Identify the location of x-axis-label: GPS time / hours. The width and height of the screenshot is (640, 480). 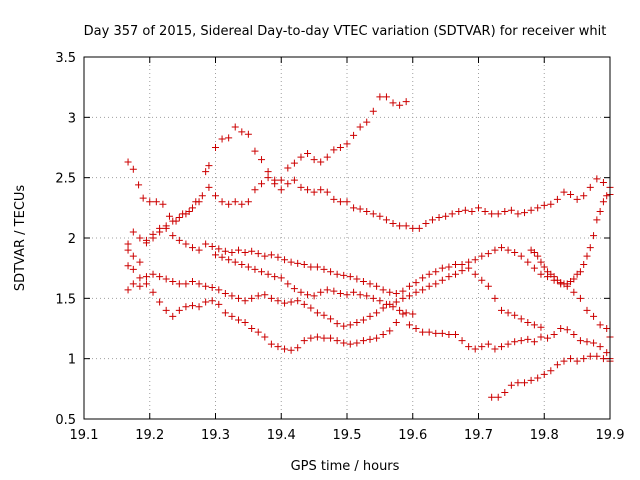
(345, 466).